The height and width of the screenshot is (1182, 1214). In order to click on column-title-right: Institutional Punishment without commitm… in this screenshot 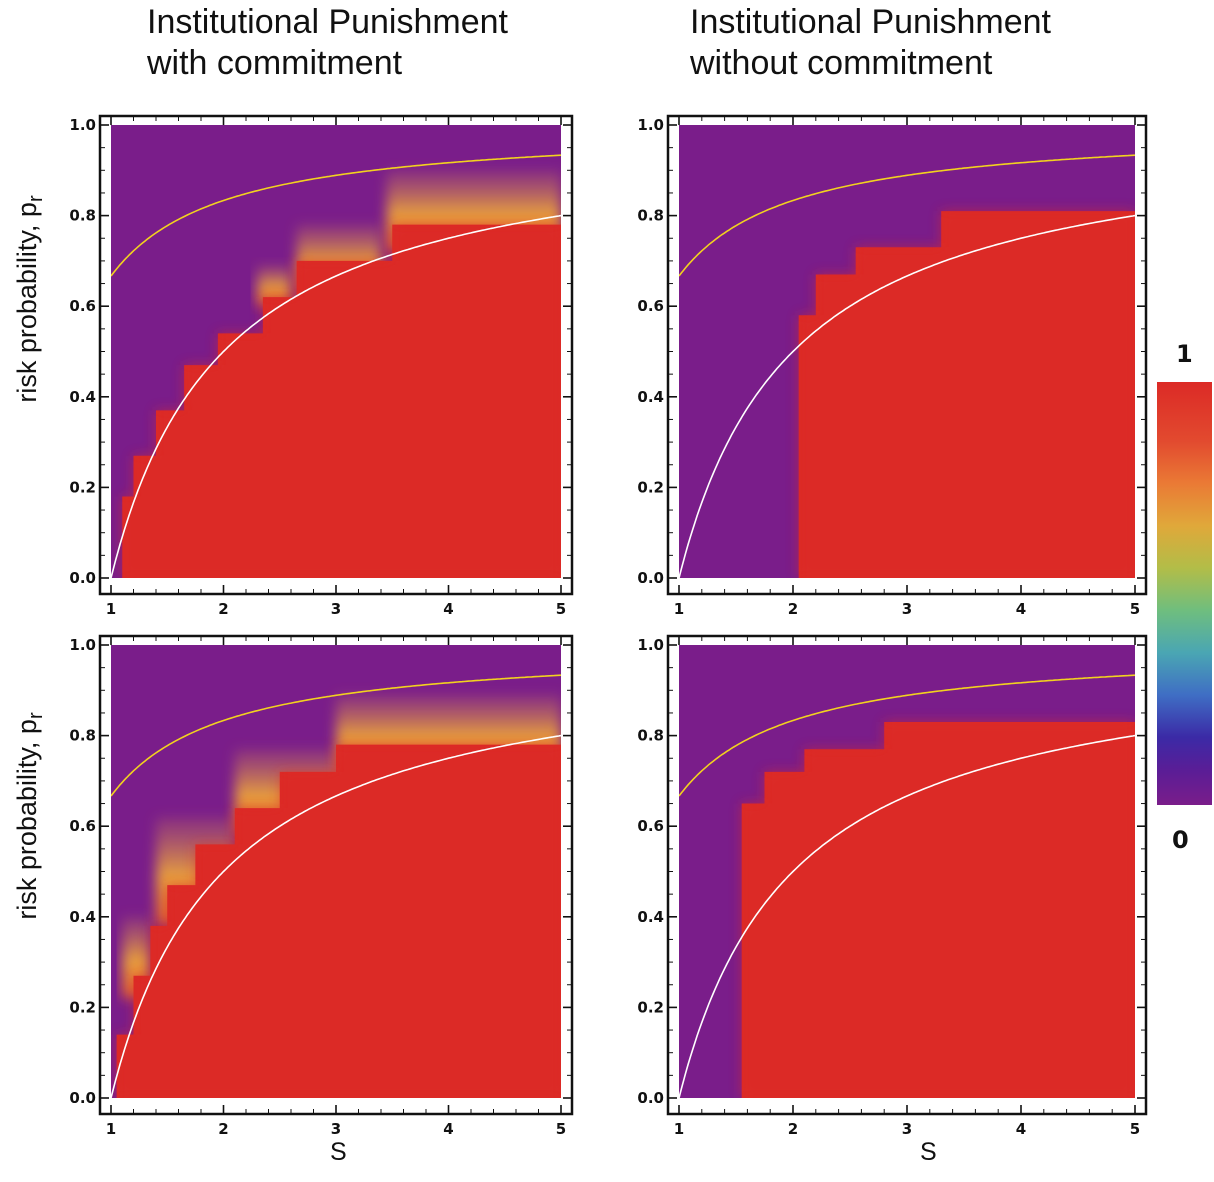, I will do `click(870, 42)`.